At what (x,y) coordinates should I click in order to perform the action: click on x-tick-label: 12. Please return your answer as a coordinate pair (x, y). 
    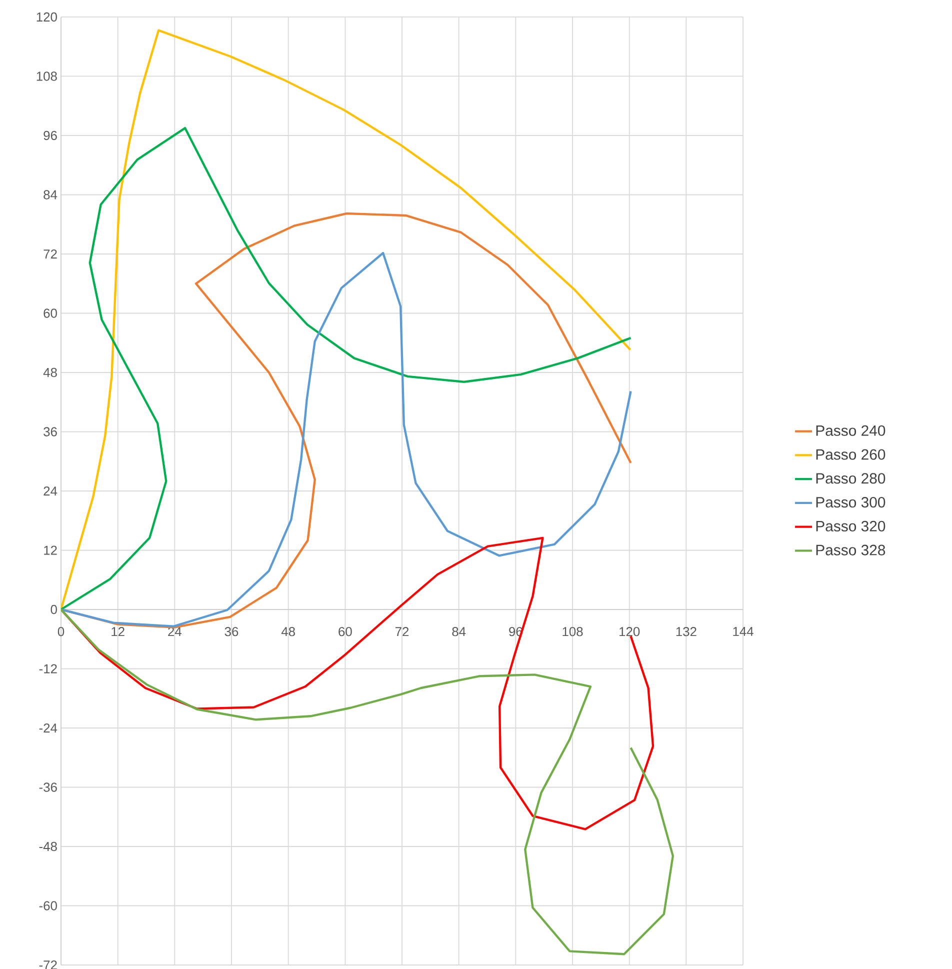
    Looking at the image, I should click on (118, 631).